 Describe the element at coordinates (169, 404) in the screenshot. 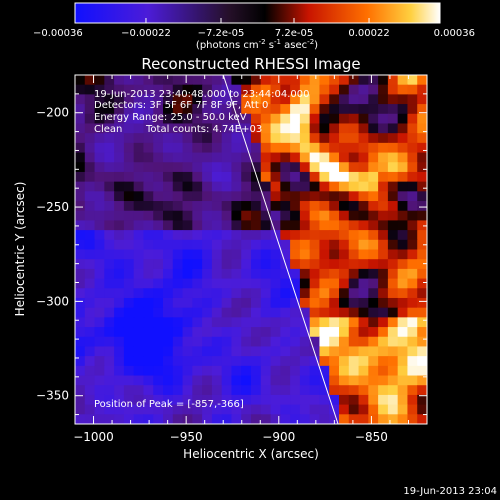

I see `info-peak-position: Position of Peak = [-857,-366]` at that location.